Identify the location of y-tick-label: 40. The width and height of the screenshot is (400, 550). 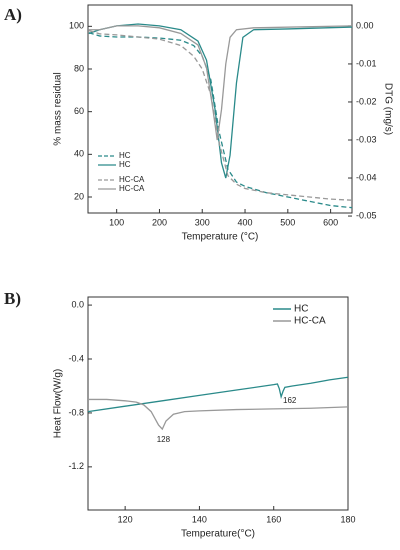
(79, 154).